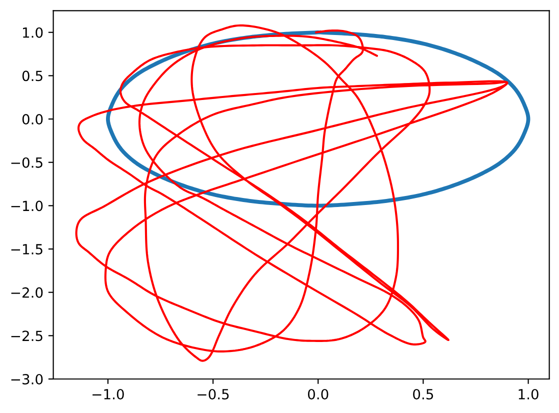  Describe the element at coordinates (213, 394) in the screenshot. I see `x-tick-label: −0.5` at that location.